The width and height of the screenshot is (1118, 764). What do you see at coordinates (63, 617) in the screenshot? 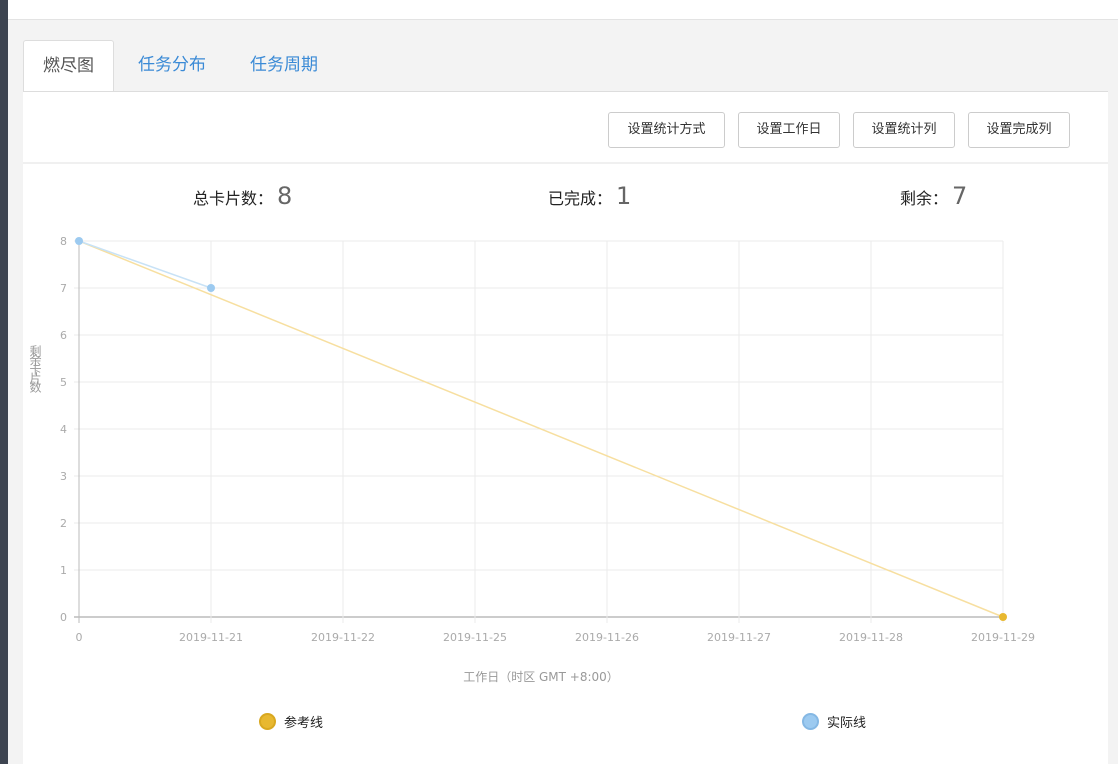
I see `y-tick-label: 0` at bounding box center [63, 617].